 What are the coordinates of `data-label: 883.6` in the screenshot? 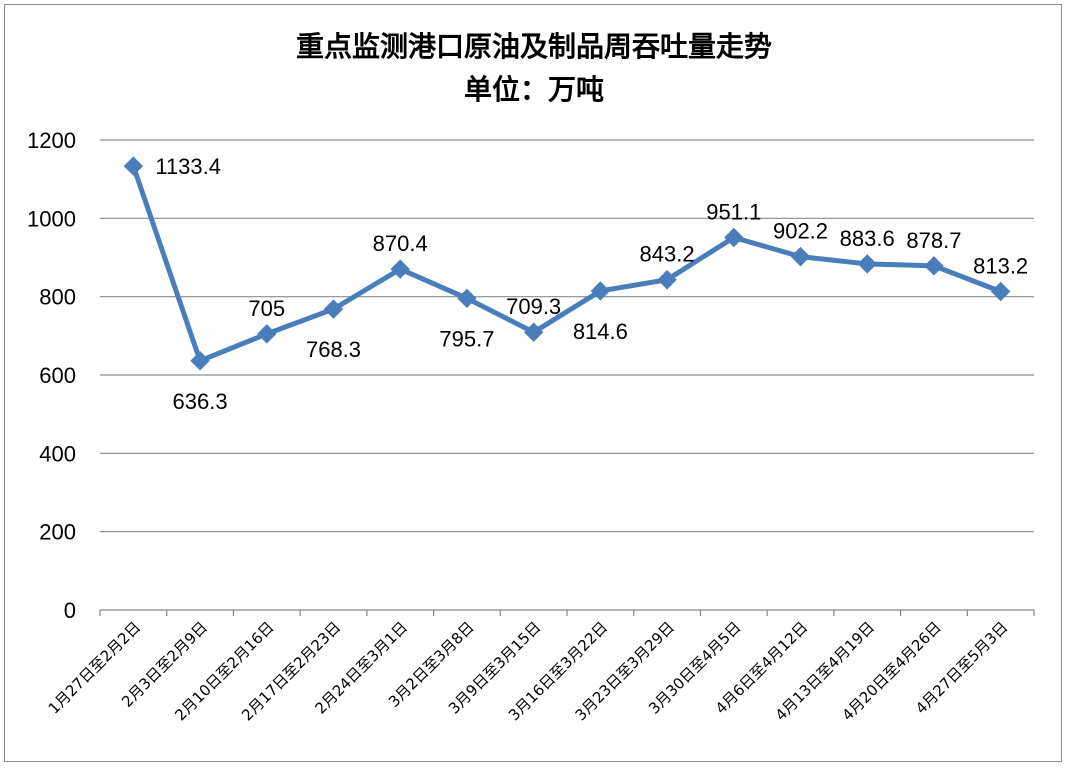 It's located at (867, 238).